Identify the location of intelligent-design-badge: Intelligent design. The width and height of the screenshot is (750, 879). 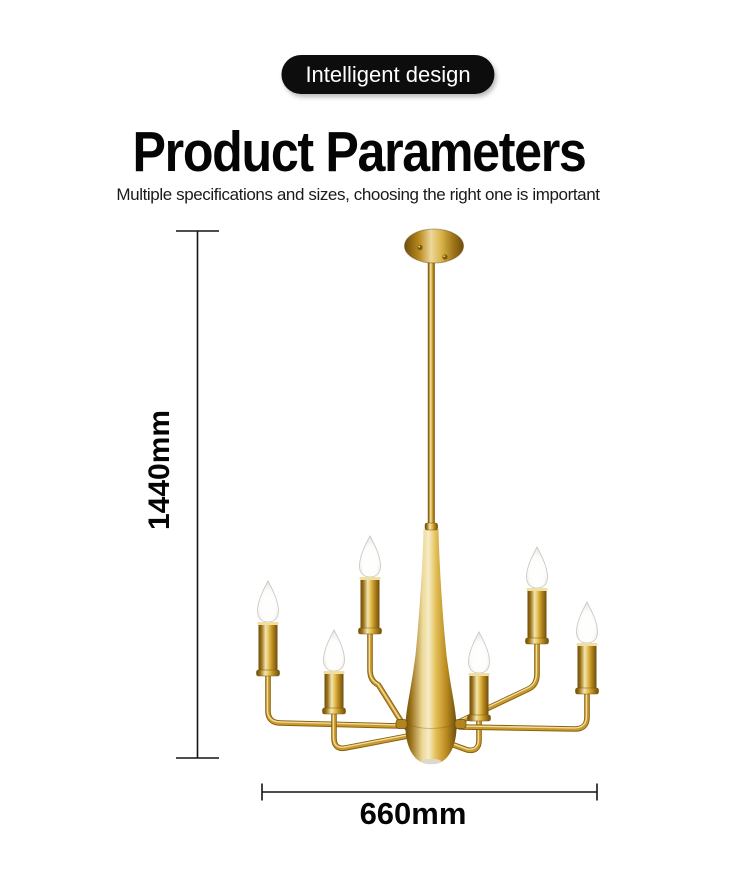
(388, 75).